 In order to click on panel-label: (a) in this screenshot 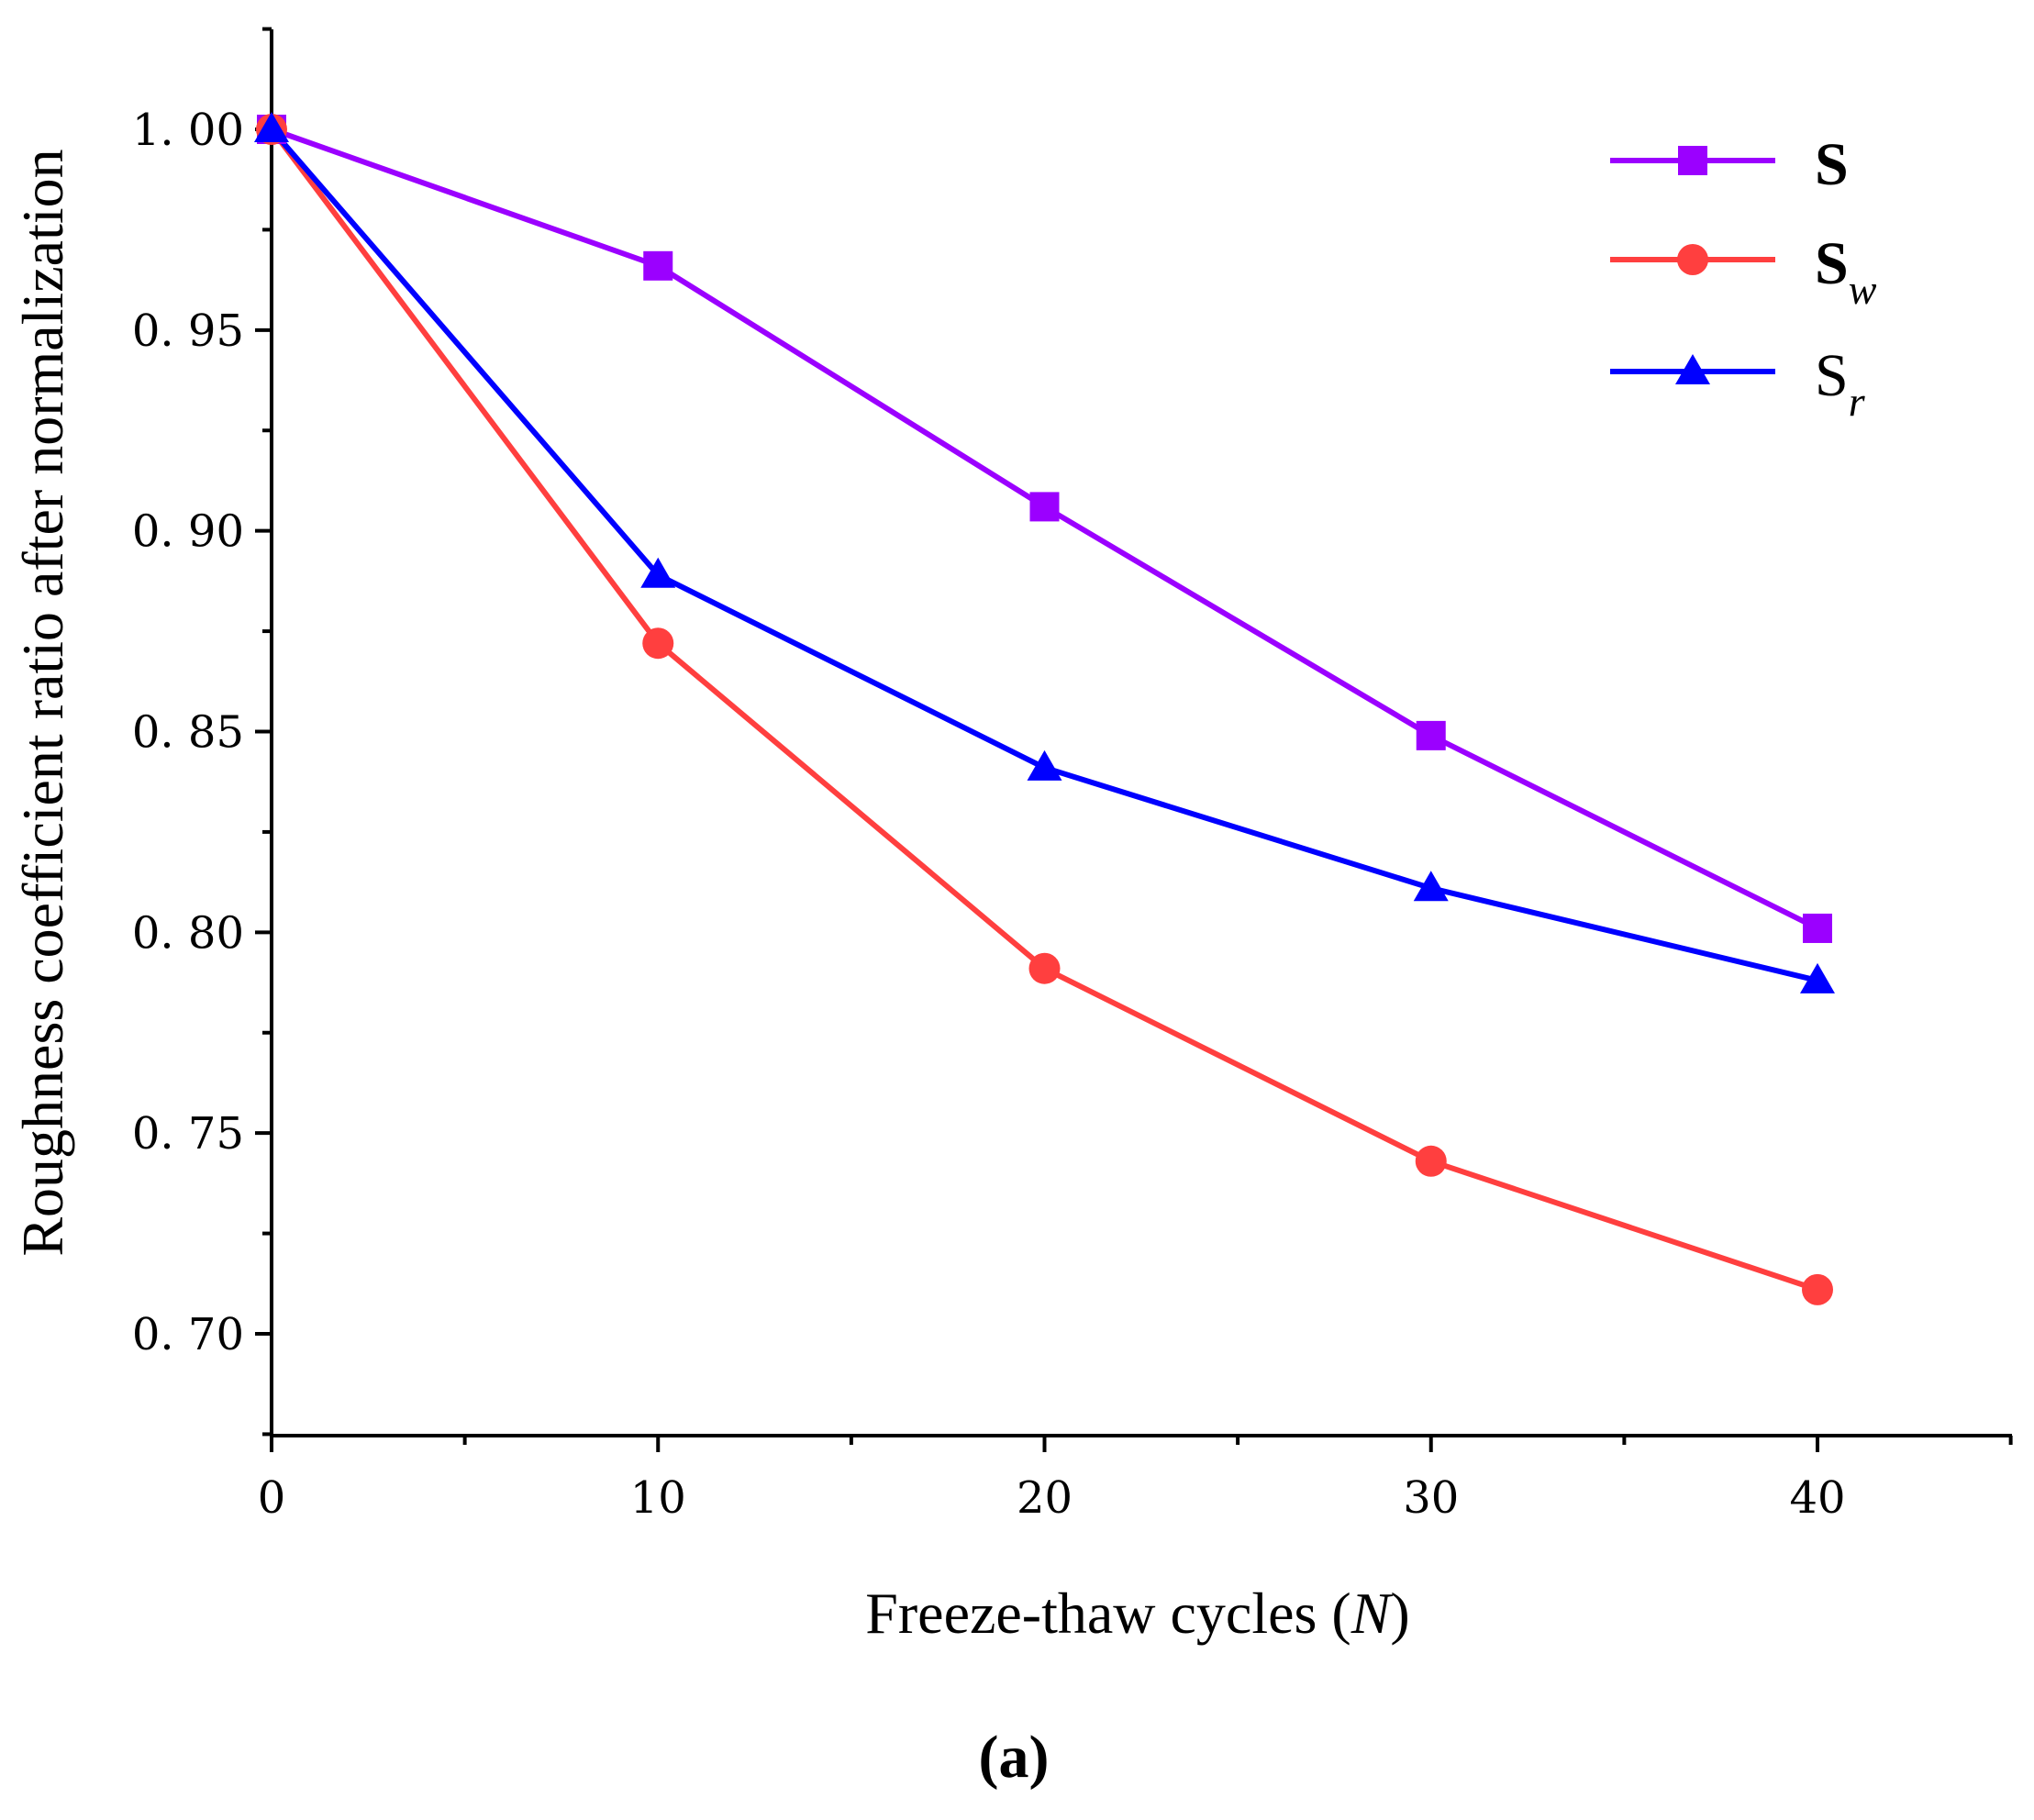, I will do `click(1015, 1757)`.